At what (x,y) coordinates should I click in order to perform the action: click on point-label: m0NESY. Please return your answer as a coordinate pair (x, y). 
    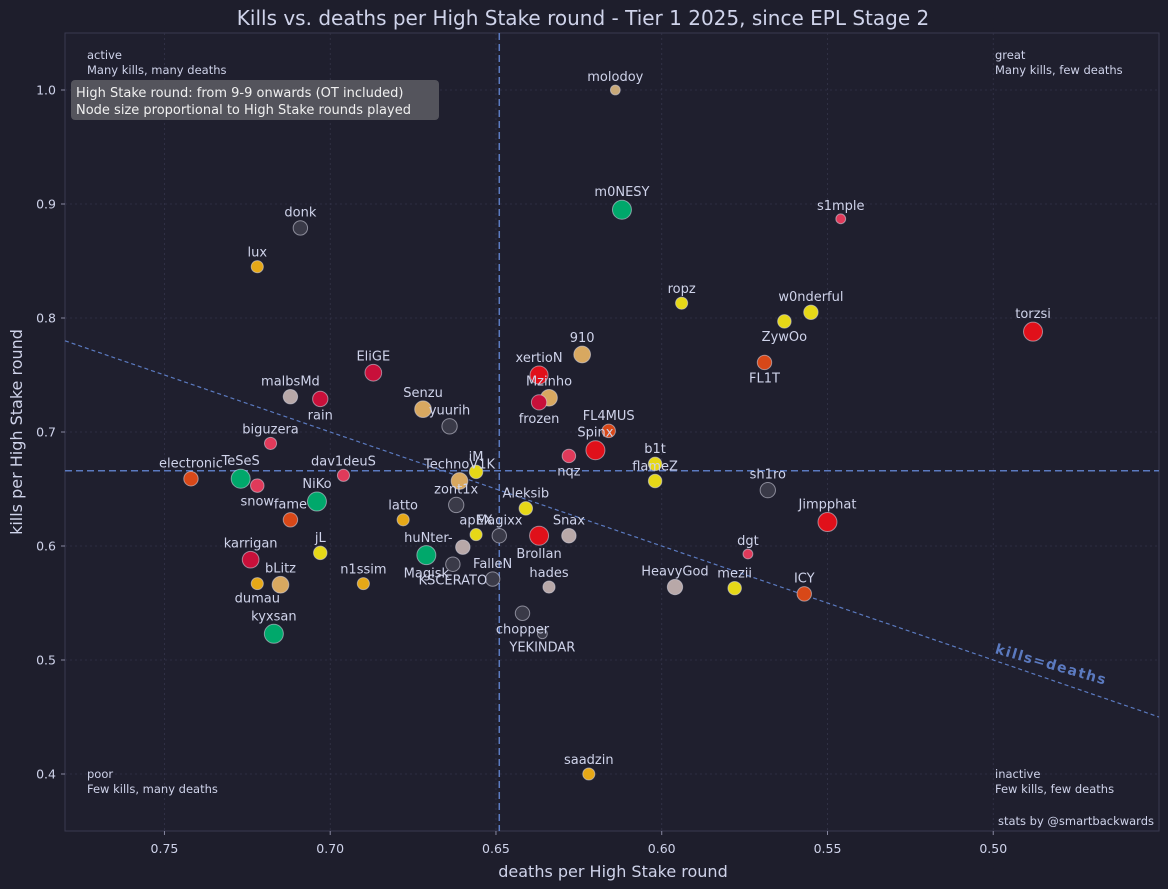
    Looking at the image, I should click on (621, 192).